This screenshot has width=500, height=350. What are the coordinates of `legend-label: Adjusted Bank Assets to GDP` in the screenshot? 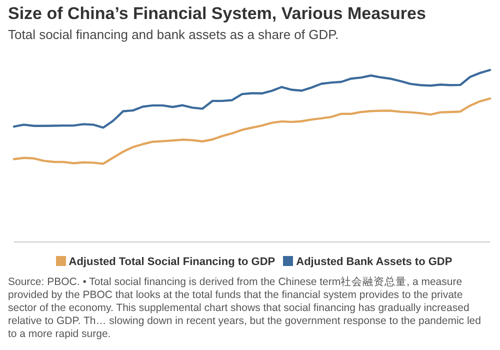 It's located at (374, 262).